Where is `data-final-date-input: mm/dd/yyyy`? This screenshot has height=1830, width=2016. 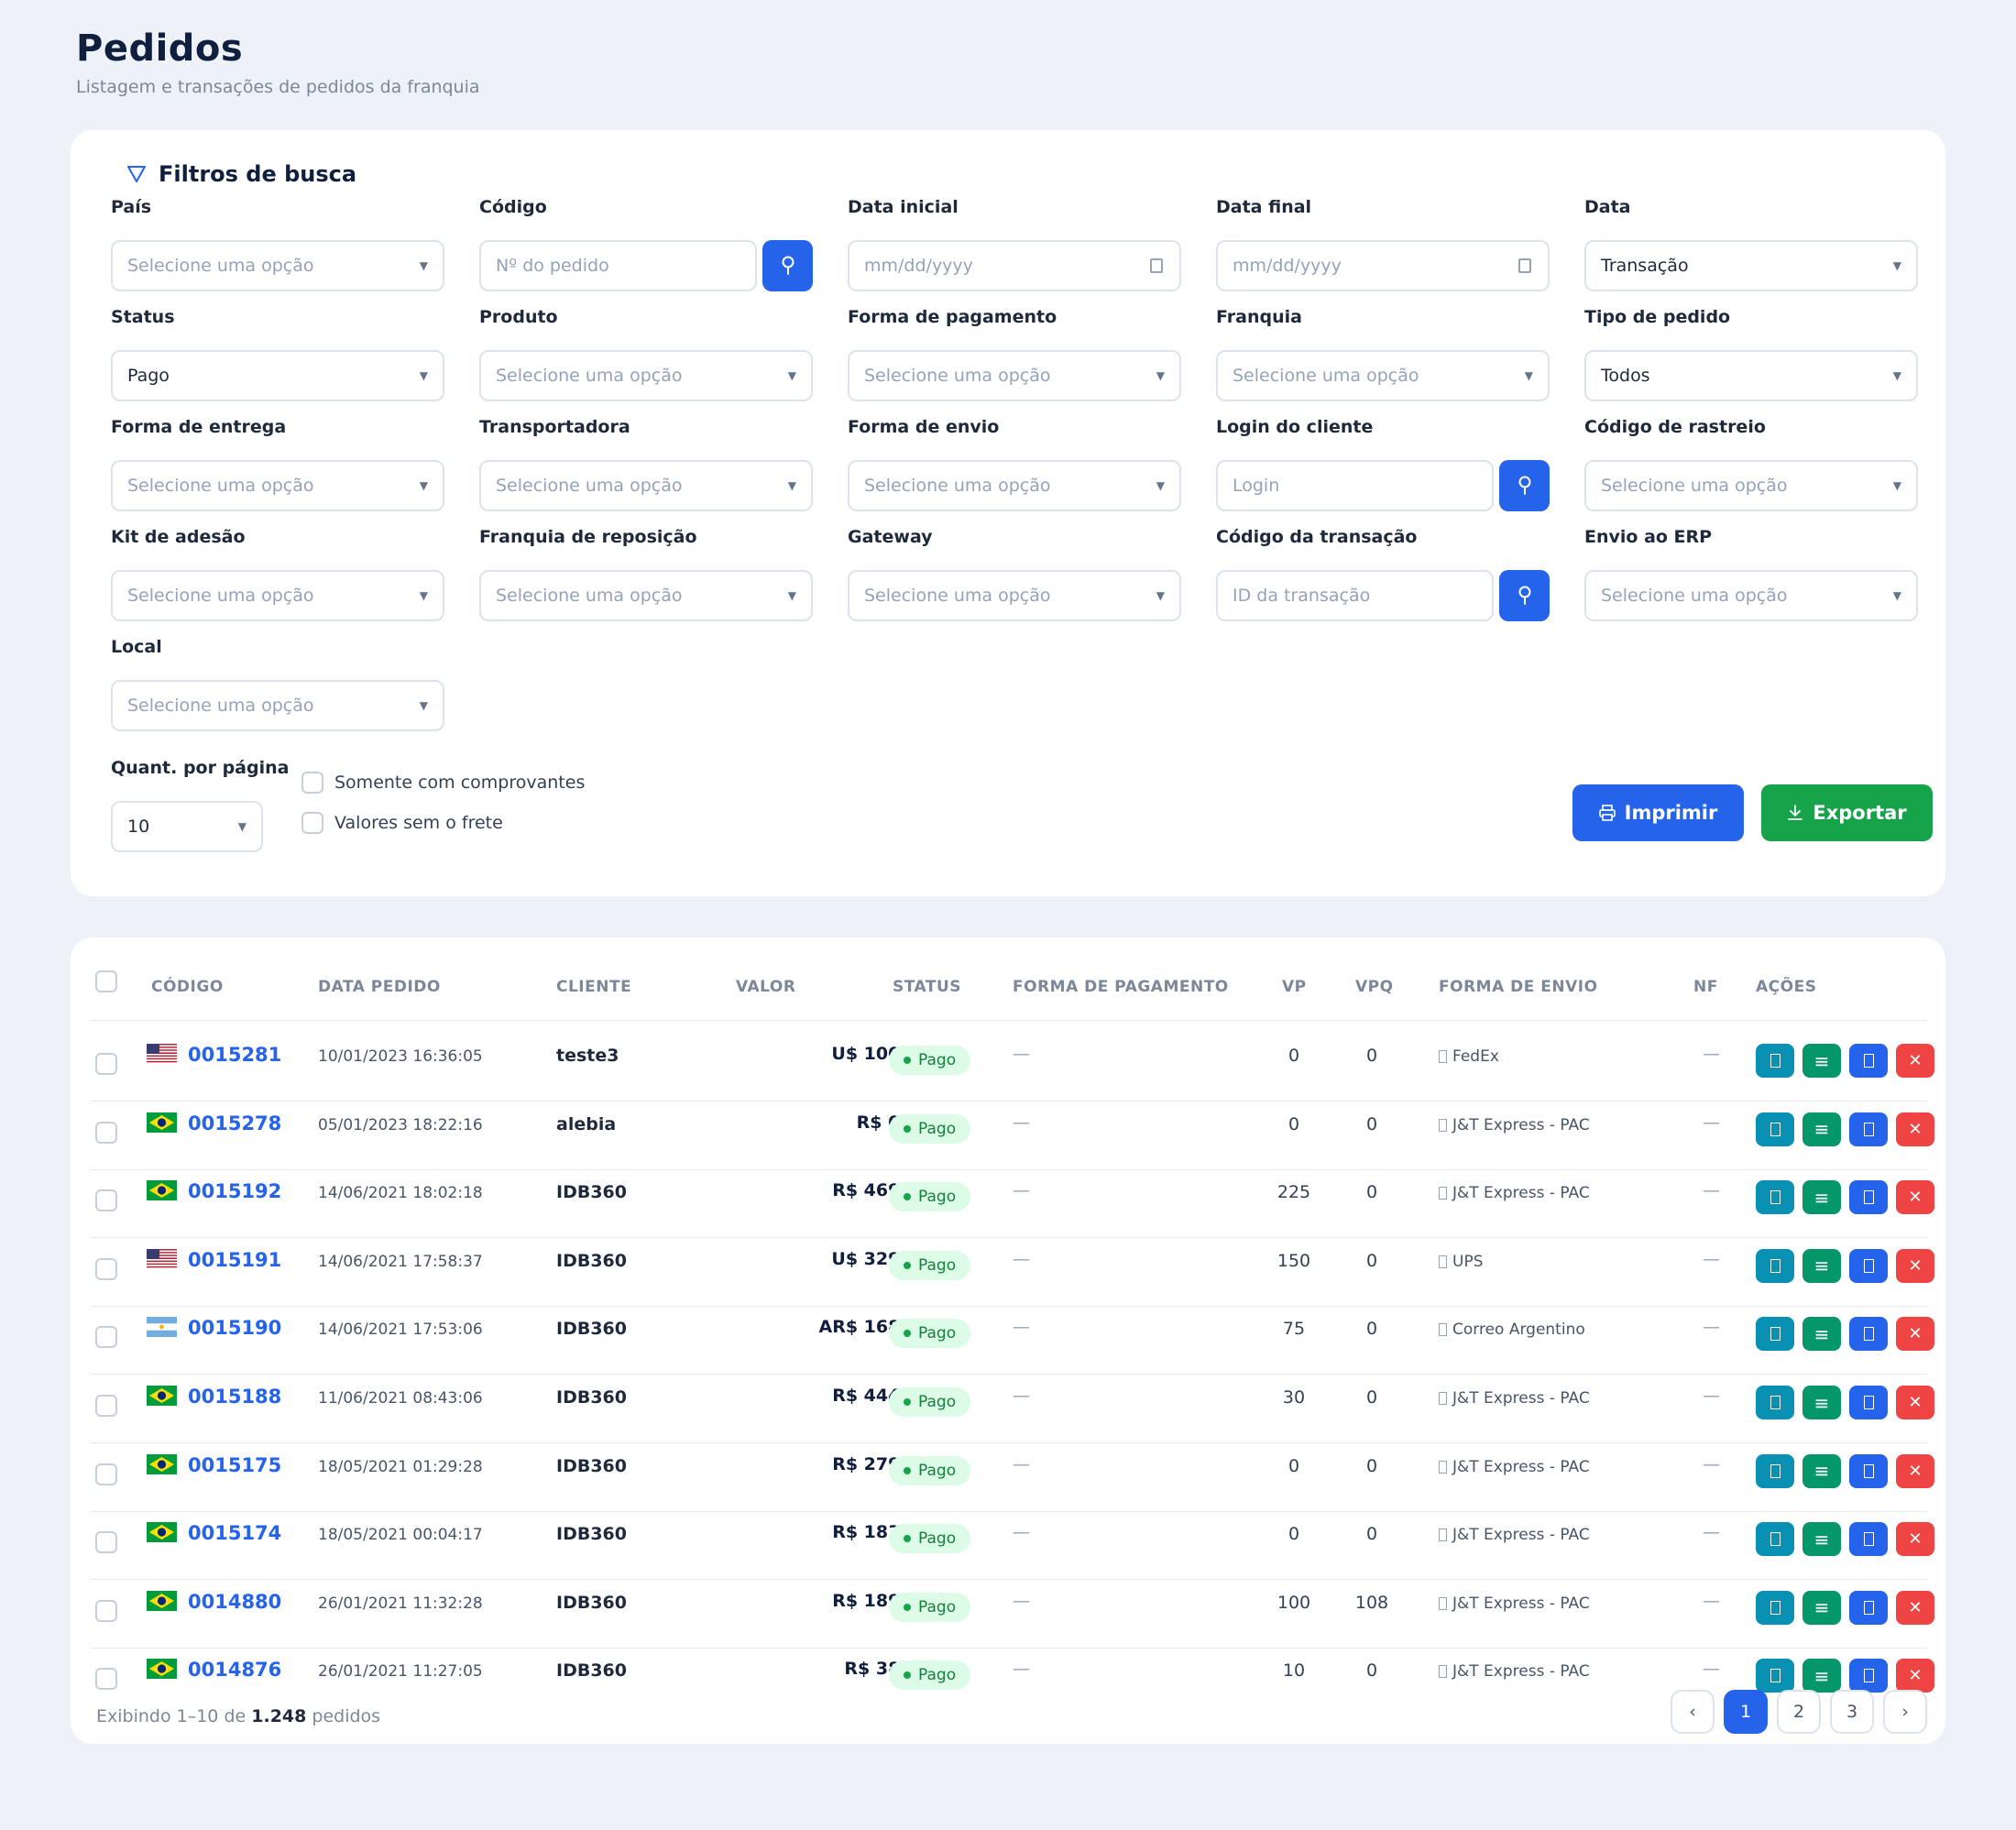
data-final-date-input: mm/dd/yyyy is located at coordinates (1383, 265).